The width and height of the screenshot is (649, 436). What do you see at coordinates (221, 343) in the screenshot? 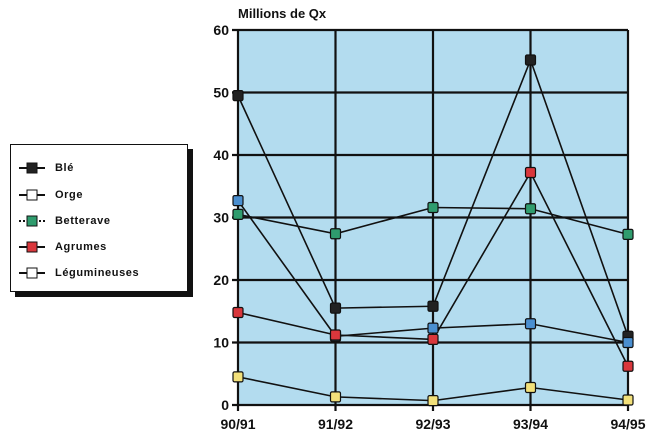
I see `y-tick-label: 10` at bounding box center [221, 343].